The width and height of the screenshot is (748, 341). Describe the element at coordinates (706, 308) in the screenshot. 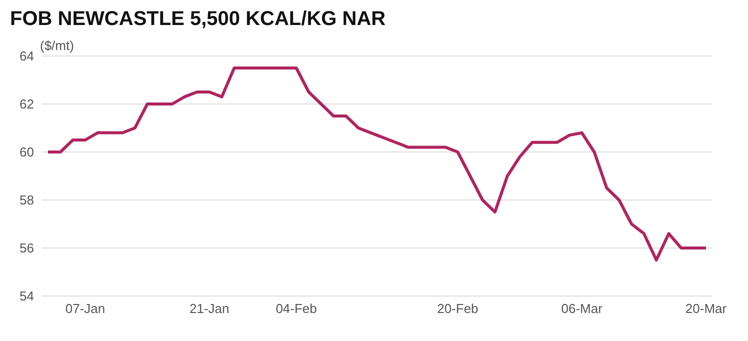

I see `x-tick-label: 20-Mar` at that location.